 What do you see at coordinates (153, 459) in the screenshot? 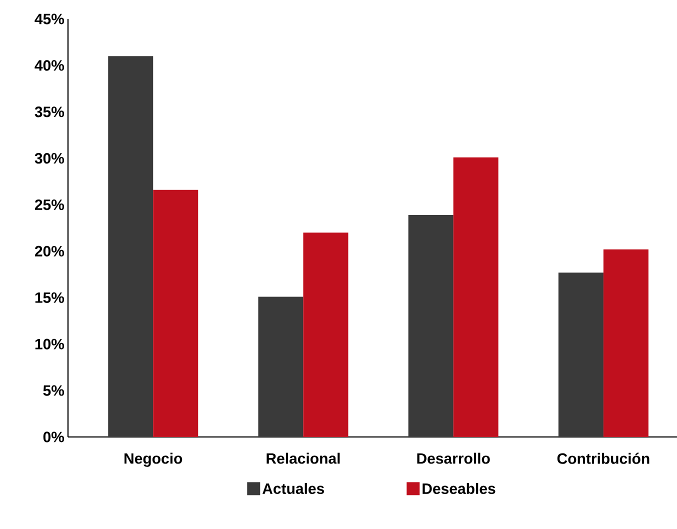
I see `x-tick-label: Negocio` at bounding box center [153, 459].